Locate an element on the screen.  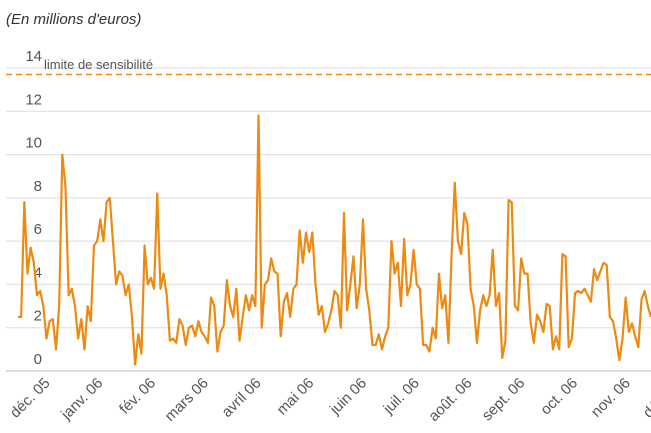
chart-subtitle: (En millions d'euros) is located at coordinates (73, 19).